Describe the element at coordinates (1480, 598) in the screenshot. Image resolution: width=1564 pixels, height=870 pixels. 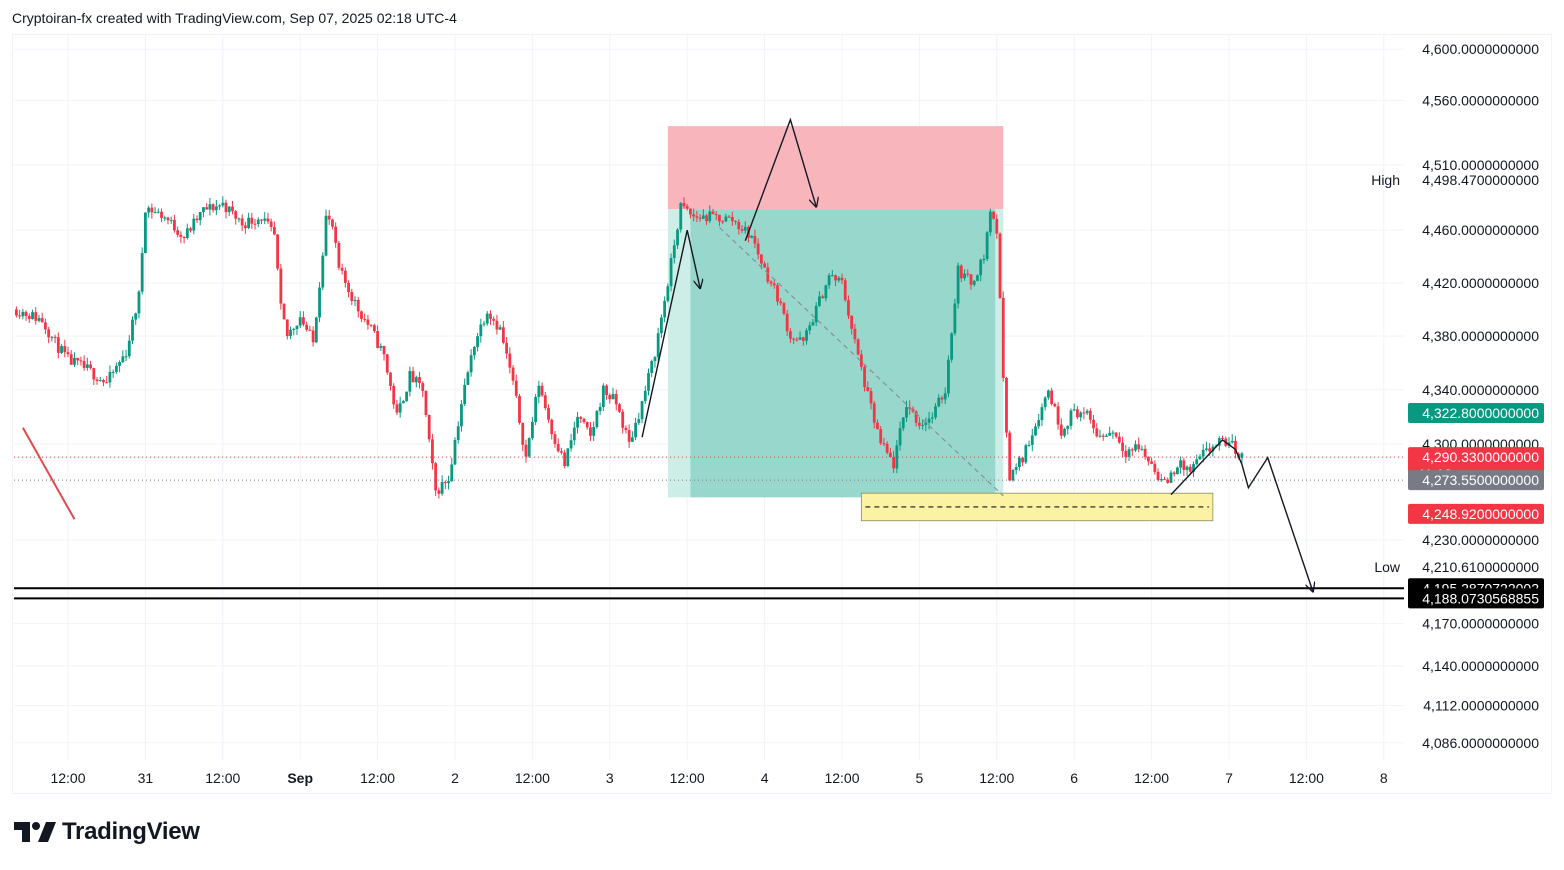
I see `price-badge-label: 4,188.0730568855` at that location.